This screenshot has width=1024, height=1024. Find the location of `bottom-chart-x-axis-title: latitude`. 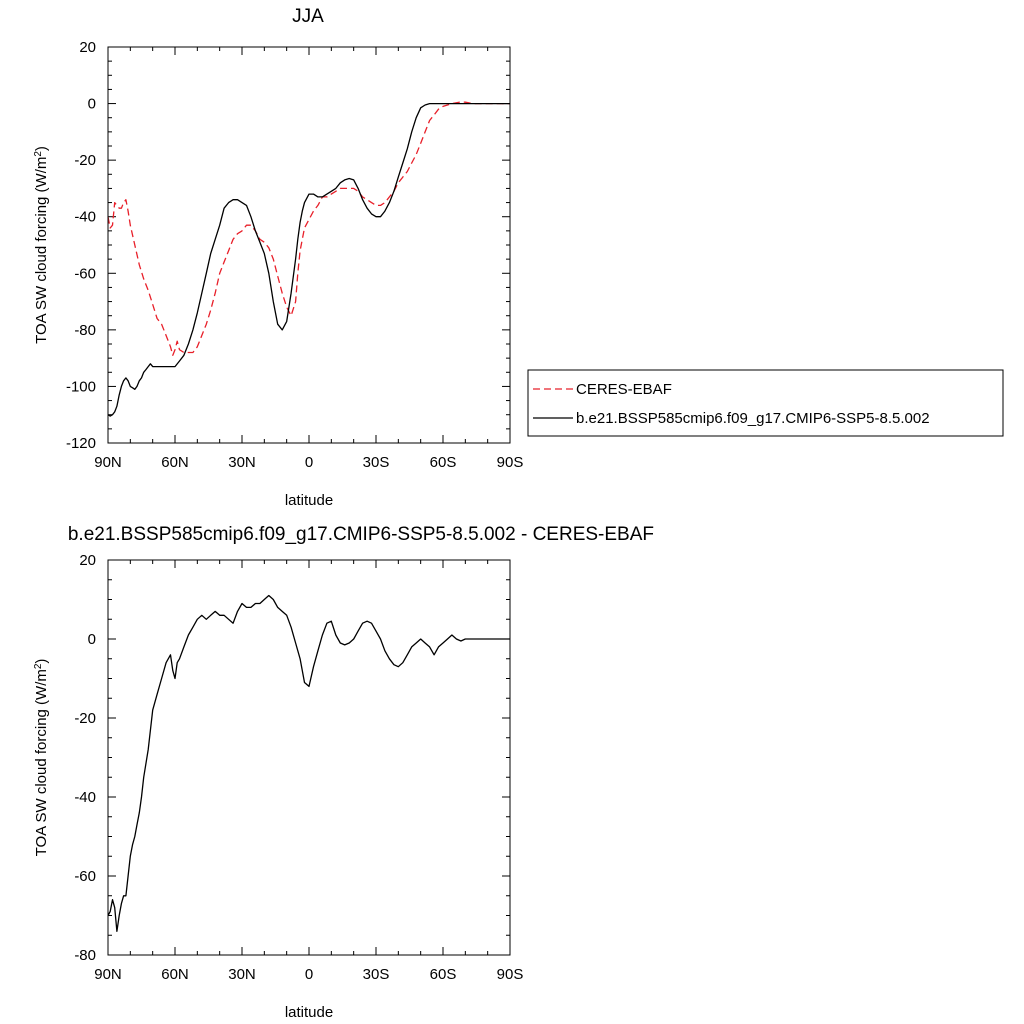

bottom-chart-x-axis-title: latitude is located at coordinates (309, 1012).